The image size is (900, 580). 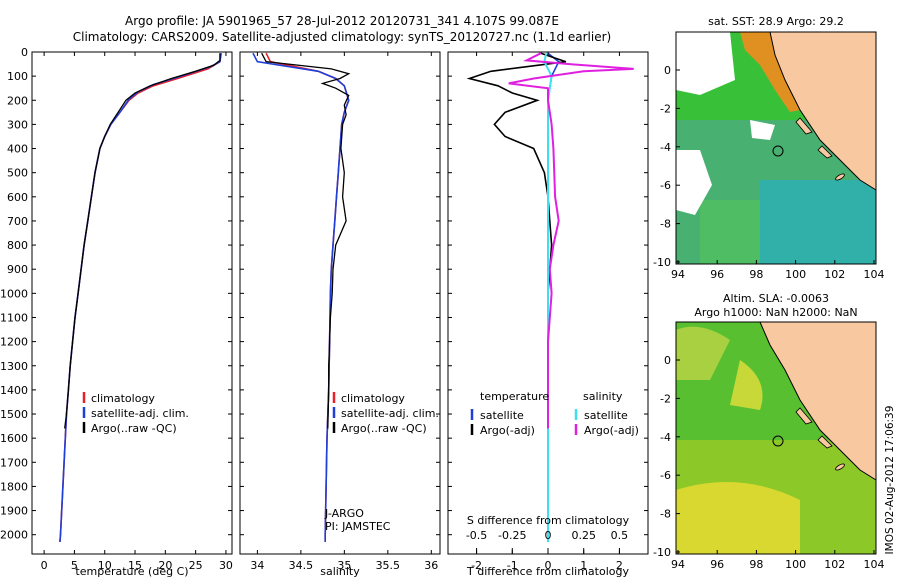 I want to click on s-tick-label: 0.25, so click(x=583, y=535).